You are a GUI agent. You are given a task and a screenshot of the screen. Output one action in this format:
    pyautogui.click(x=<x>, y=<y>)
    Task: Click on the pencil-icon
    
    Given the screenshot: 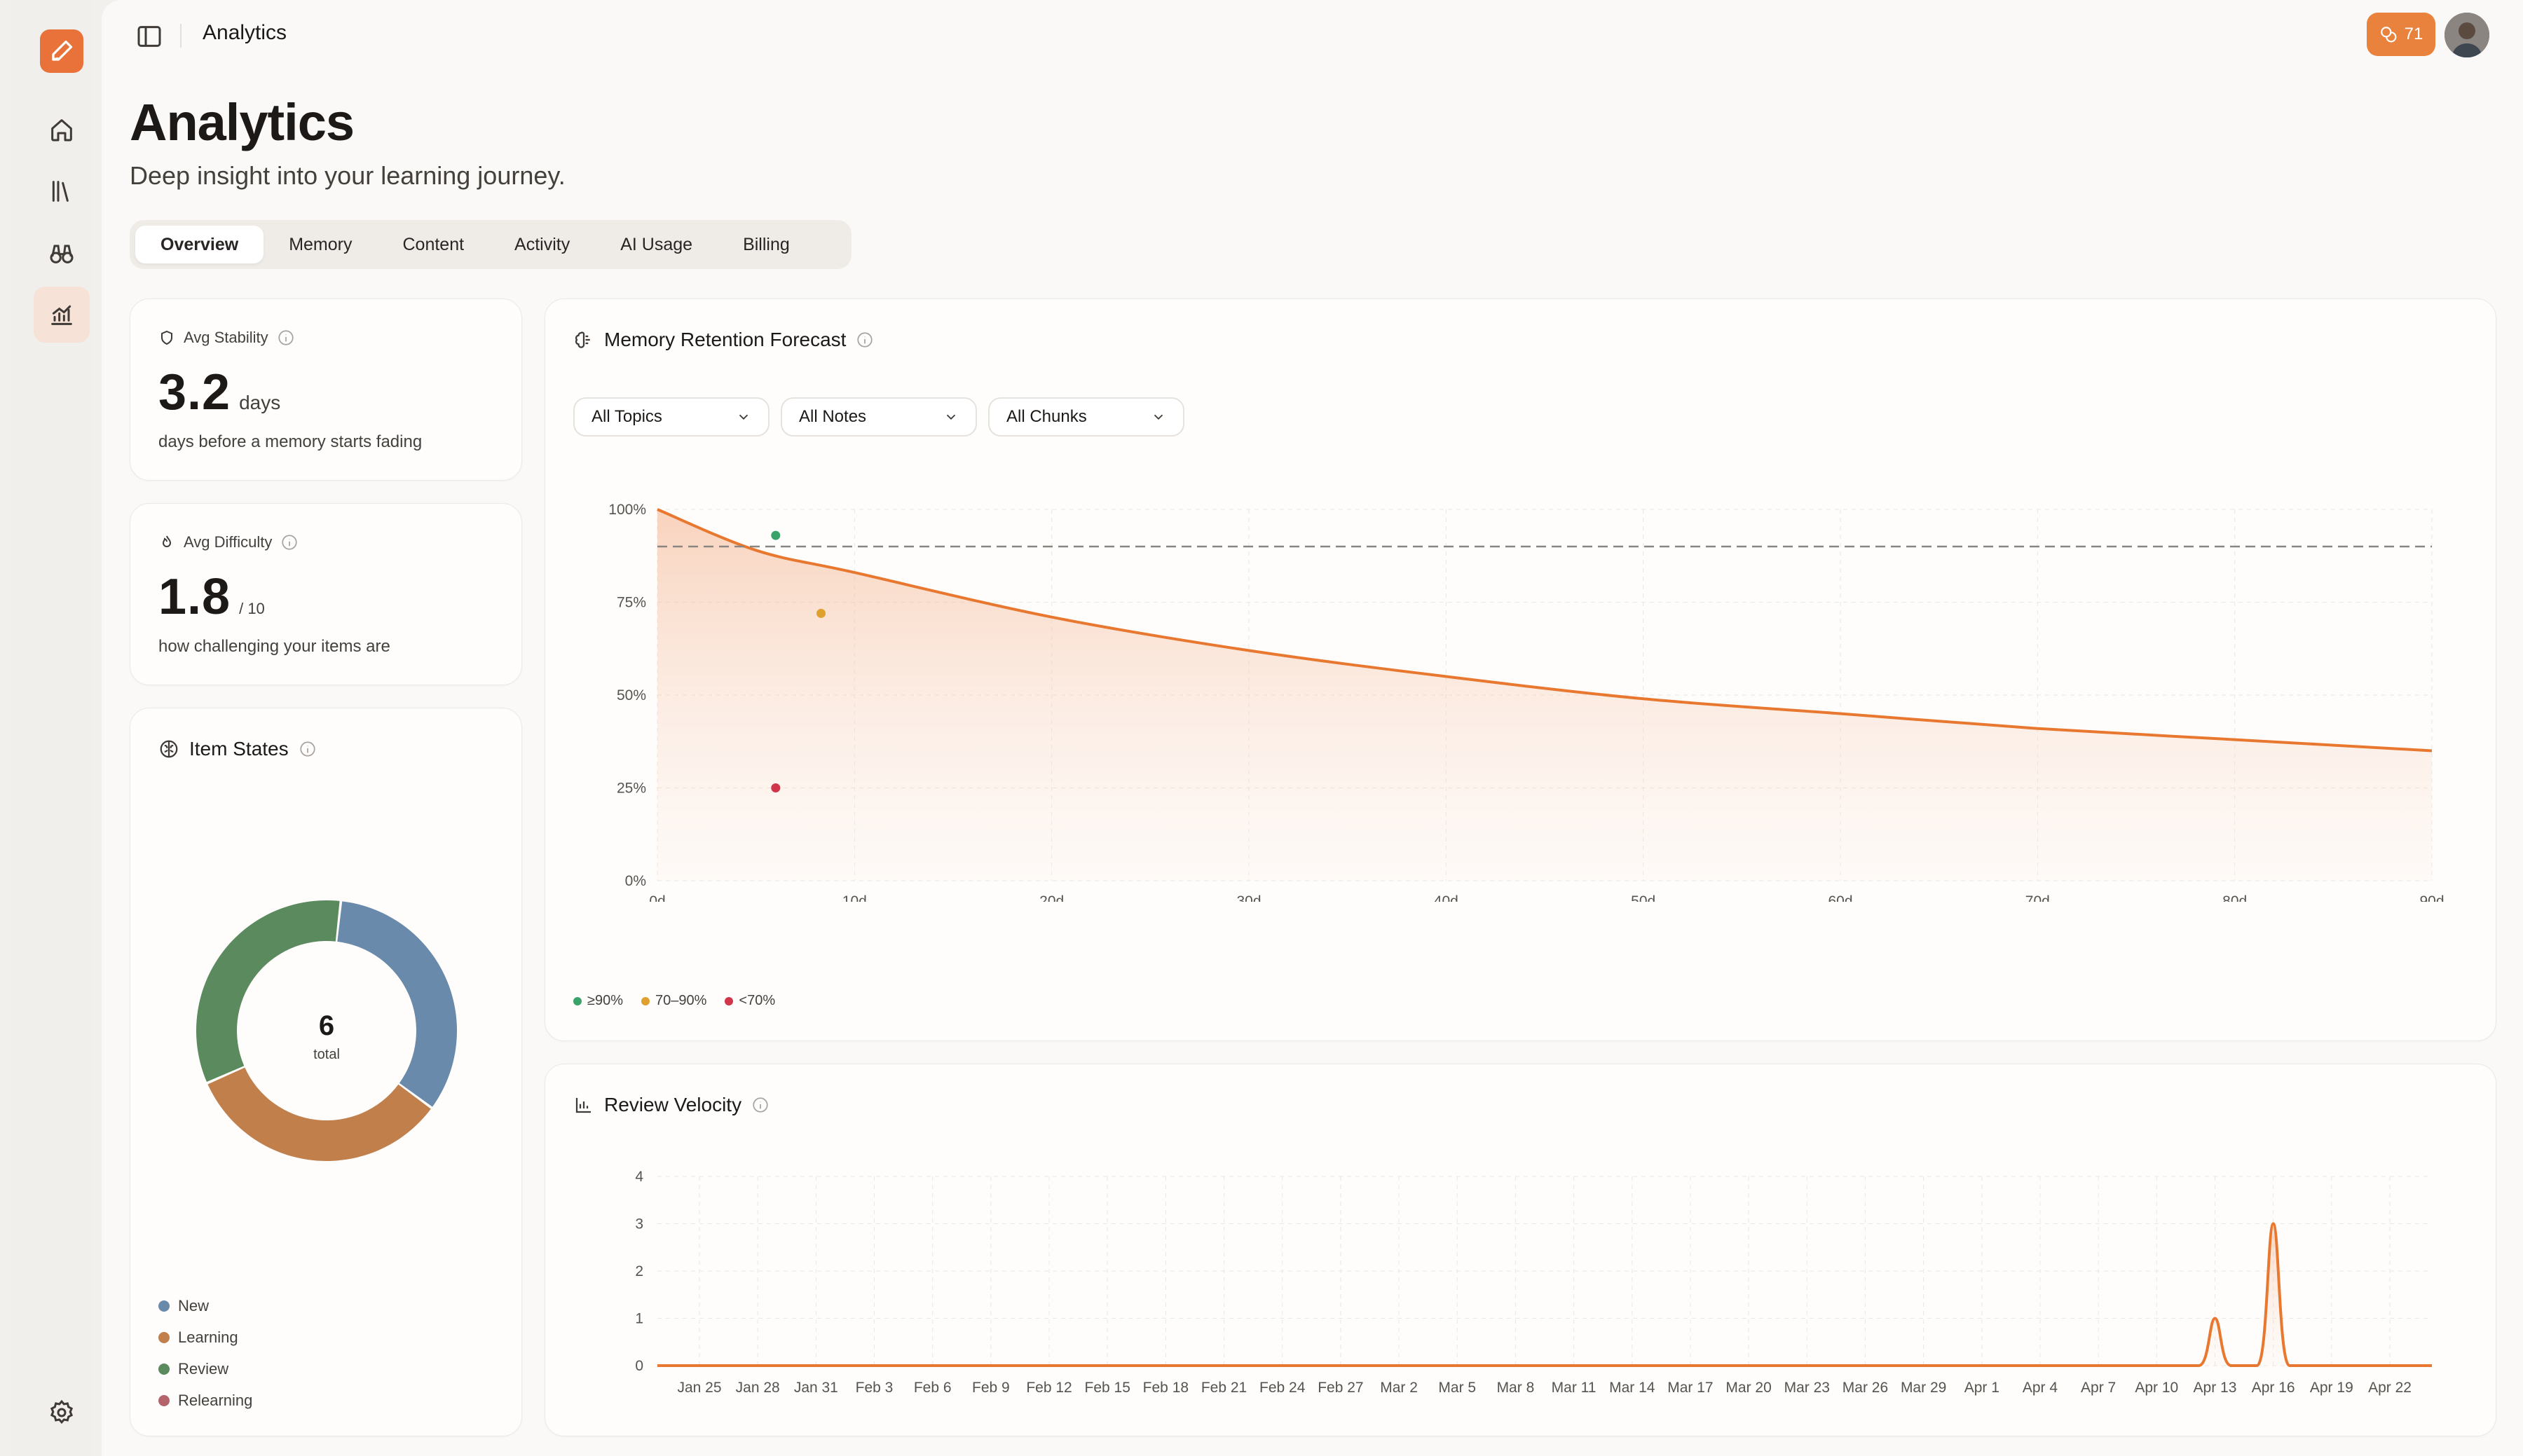 What is the action you would take?
    pyautogui.click(x=62, y=50)
    